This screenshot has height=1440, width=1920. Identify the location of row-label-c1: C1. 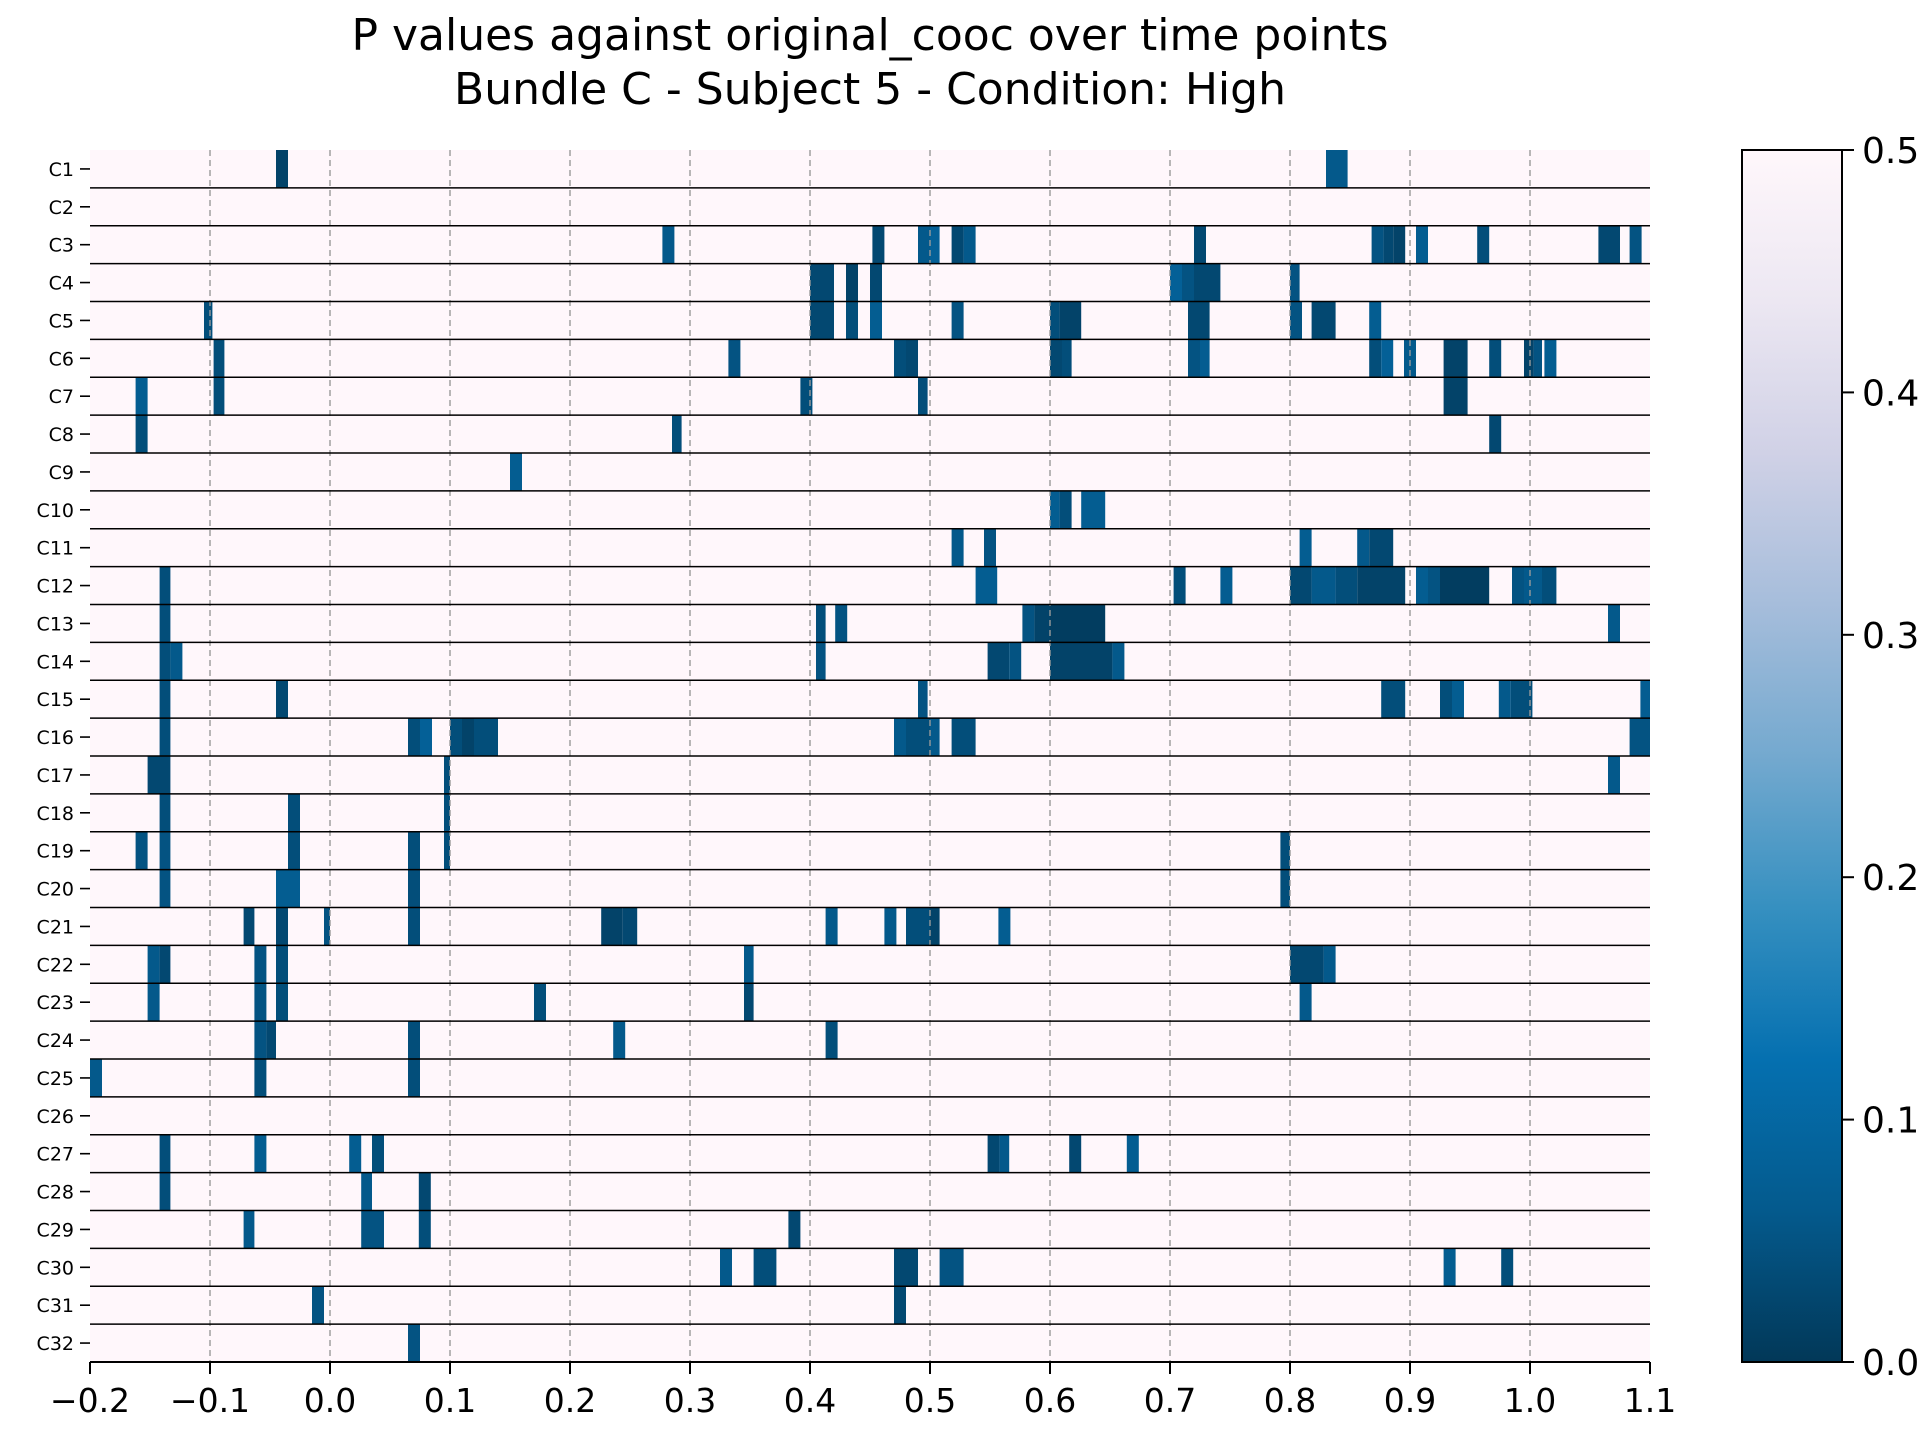
(61, 170).